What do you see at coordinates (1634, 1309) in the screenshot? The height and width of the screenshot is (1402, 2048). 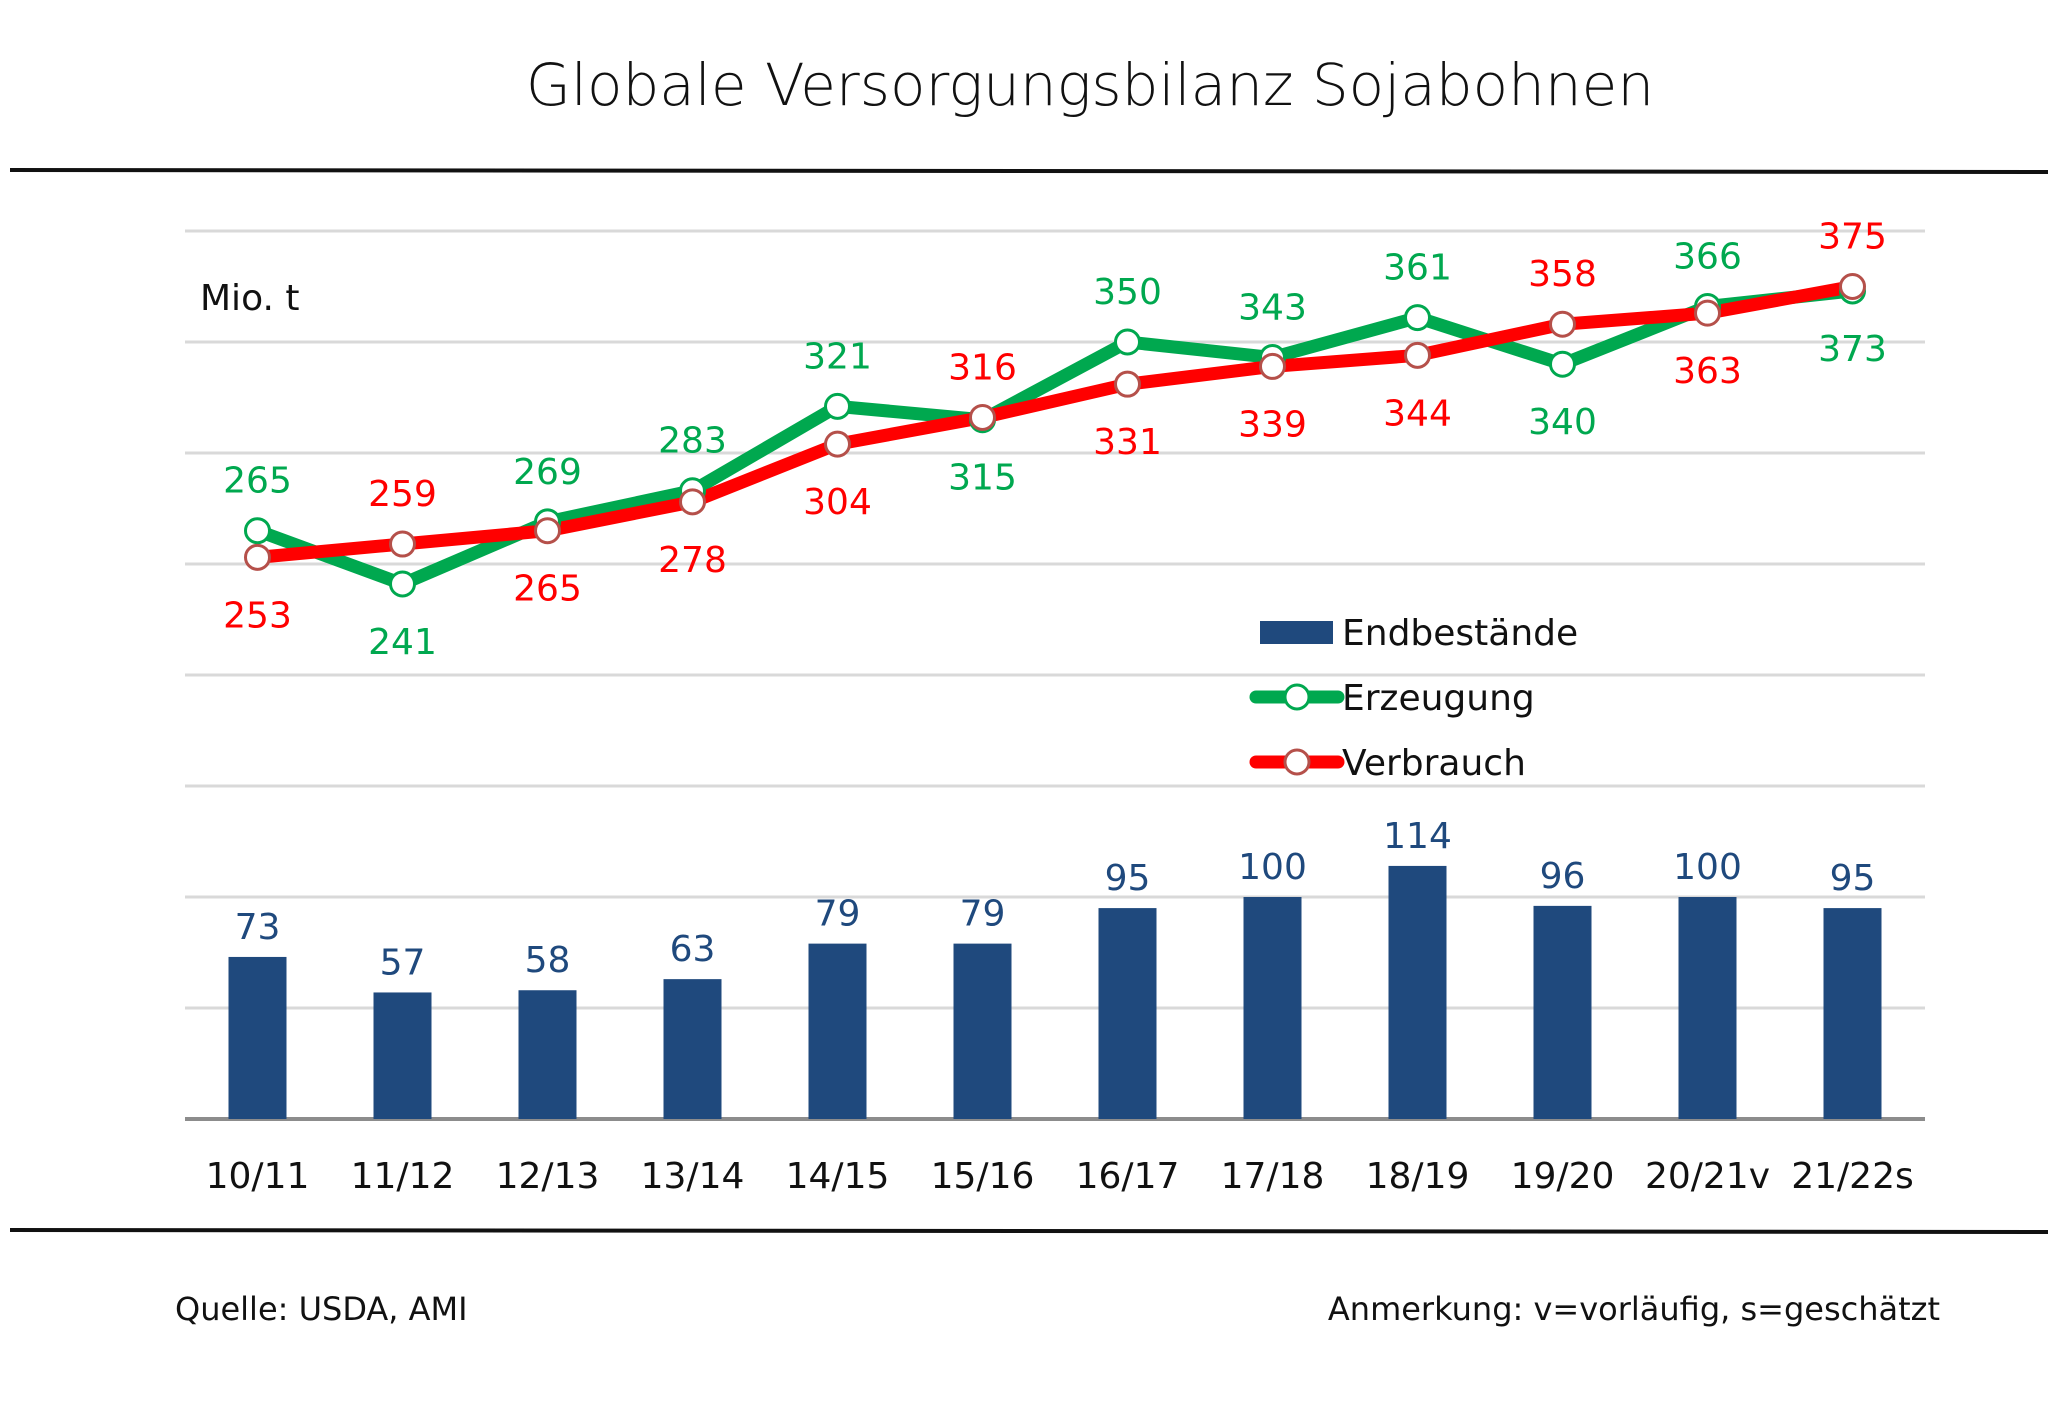 I see `annotation-note: Anmerkung: v=vorläufig, s=geschätzt` at bounding box center [1634, 1309].